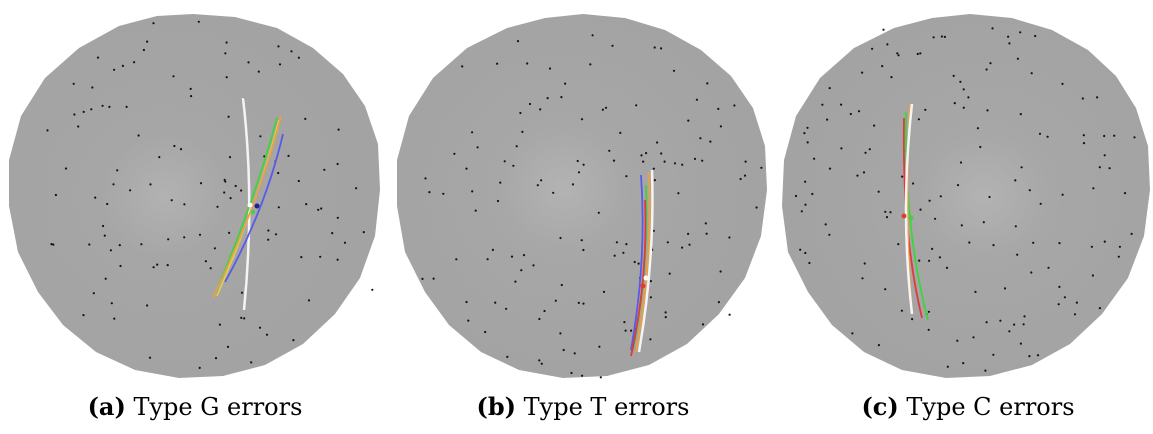 This screenshot has height=434, width=1153. I want to click on curve-white, so click(246, 204).